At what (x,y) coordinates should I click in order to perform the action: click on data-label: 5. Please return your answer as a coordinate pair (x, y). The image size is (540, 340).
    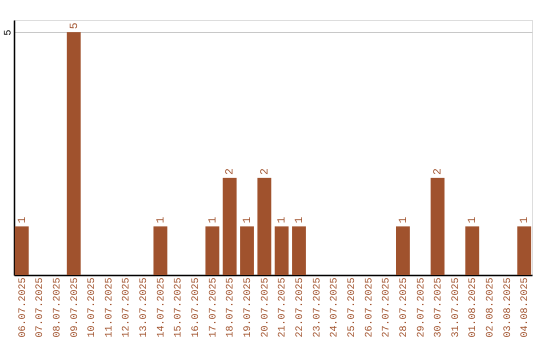
    Looking at the image, I should click on (74, 26).